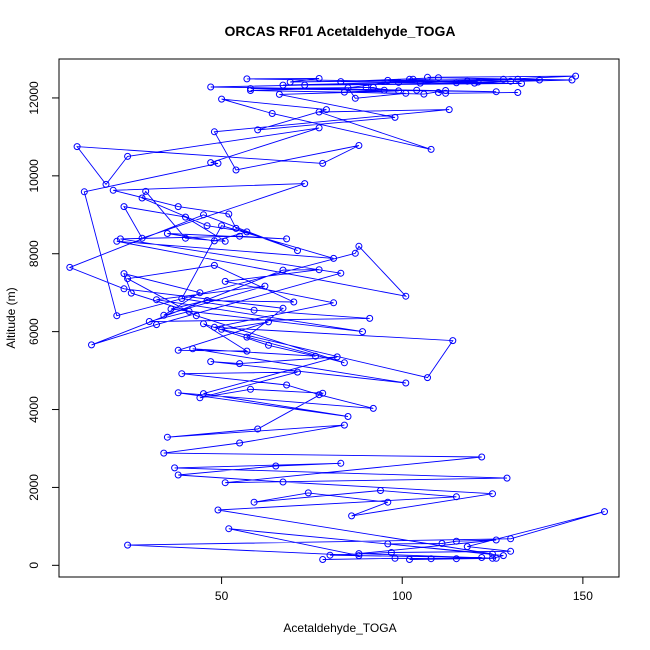  I want to click on y-axis: 0 2000 4000 6000 8000 10000 12000, so click(43, 325).